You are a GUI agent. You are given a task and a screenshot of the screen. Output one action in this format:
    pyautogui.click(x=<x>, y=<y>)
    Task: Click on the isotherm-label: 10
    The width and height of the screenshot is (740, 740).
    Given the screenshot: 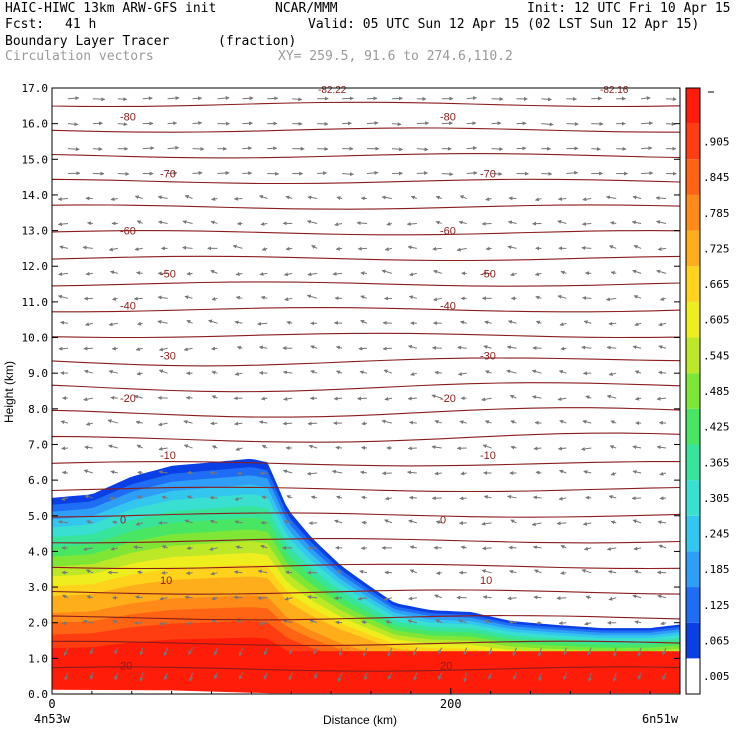 What is the action you would take?
    pyautogui.click(x=486, y=581)
    